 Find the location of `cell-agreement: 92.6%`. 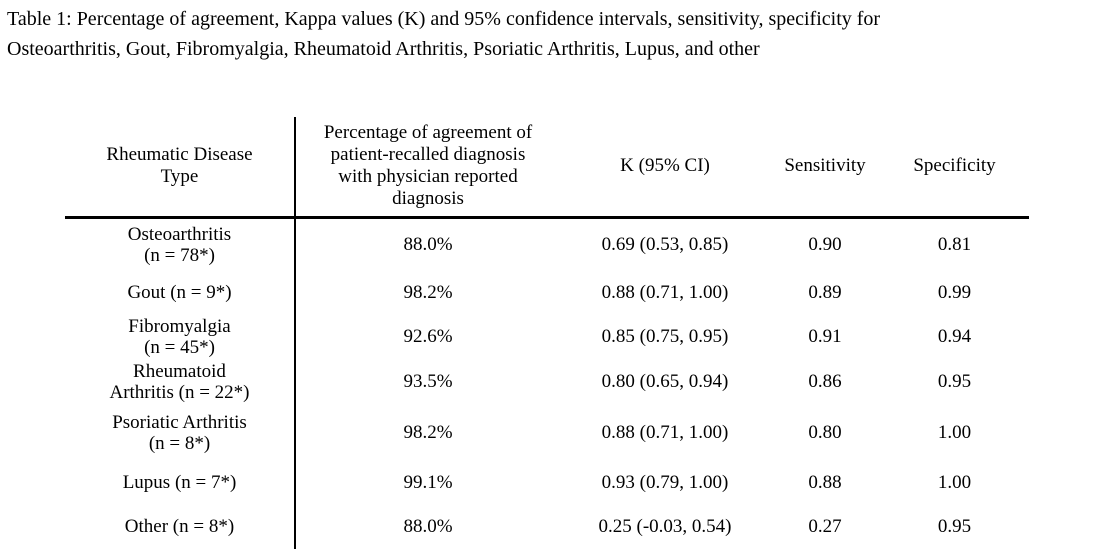

cell-agreement: 92.6% is located at coordinates (427, 336).